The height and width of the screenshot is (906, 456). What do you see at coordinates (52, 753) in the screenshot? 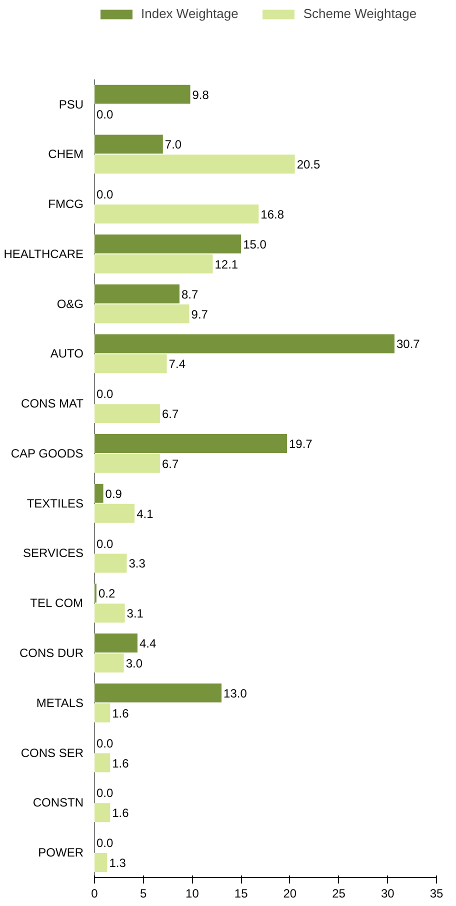
I see `y-tick-label: CONS SER` at bounding box center [52, 753].